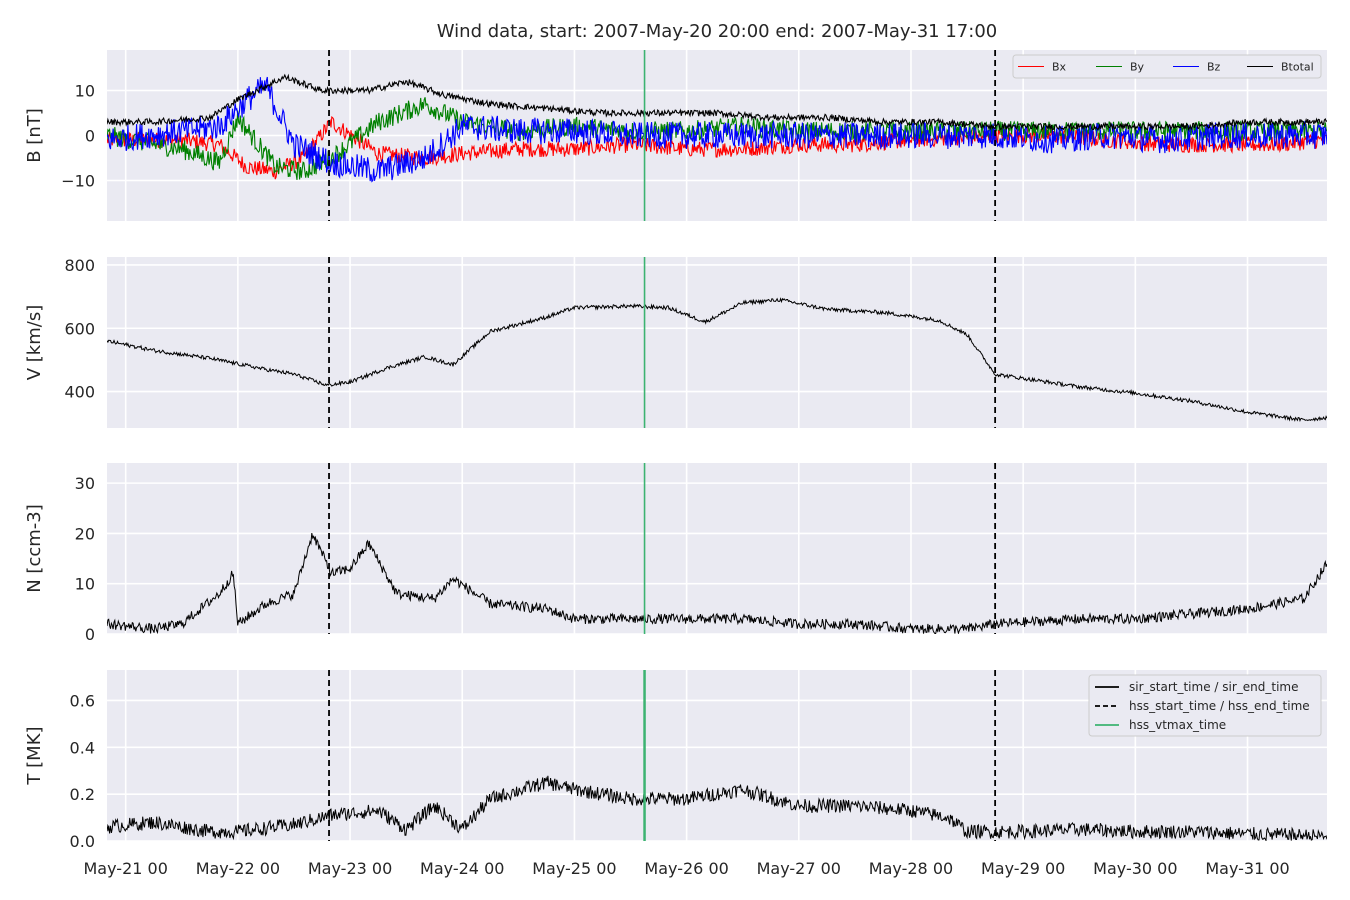 This screenshot has width=1350, height=900. Describe the element at coordinates (34, 342) in the screenshot. I see `y-axis-label: V [km/s]` at that location.